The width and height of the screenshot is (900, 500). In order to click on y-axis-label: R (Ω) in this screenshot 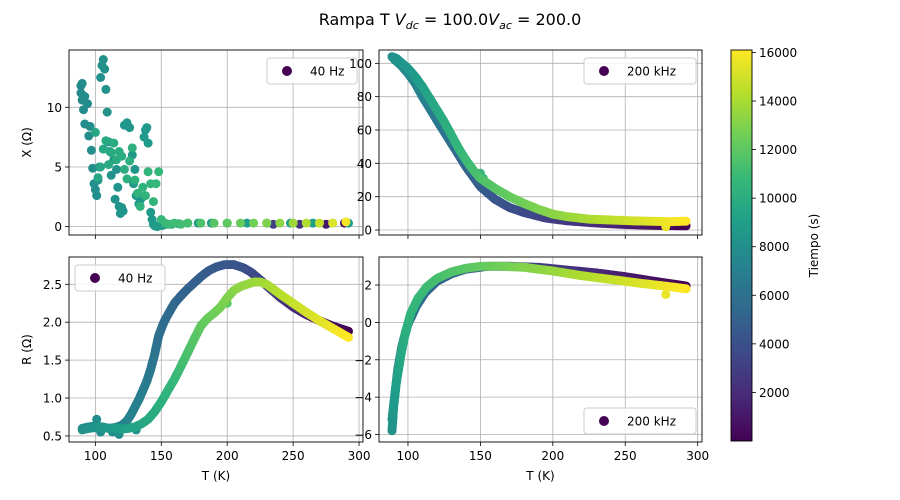, I will do `click(27, 349)`.